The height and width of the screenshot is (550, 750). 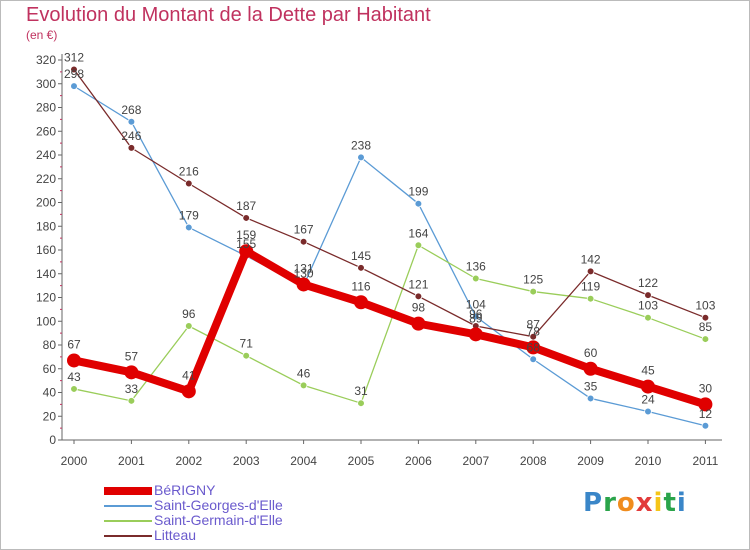 I want to click on x-tick-label: 2000, so click(x=74, y=461).